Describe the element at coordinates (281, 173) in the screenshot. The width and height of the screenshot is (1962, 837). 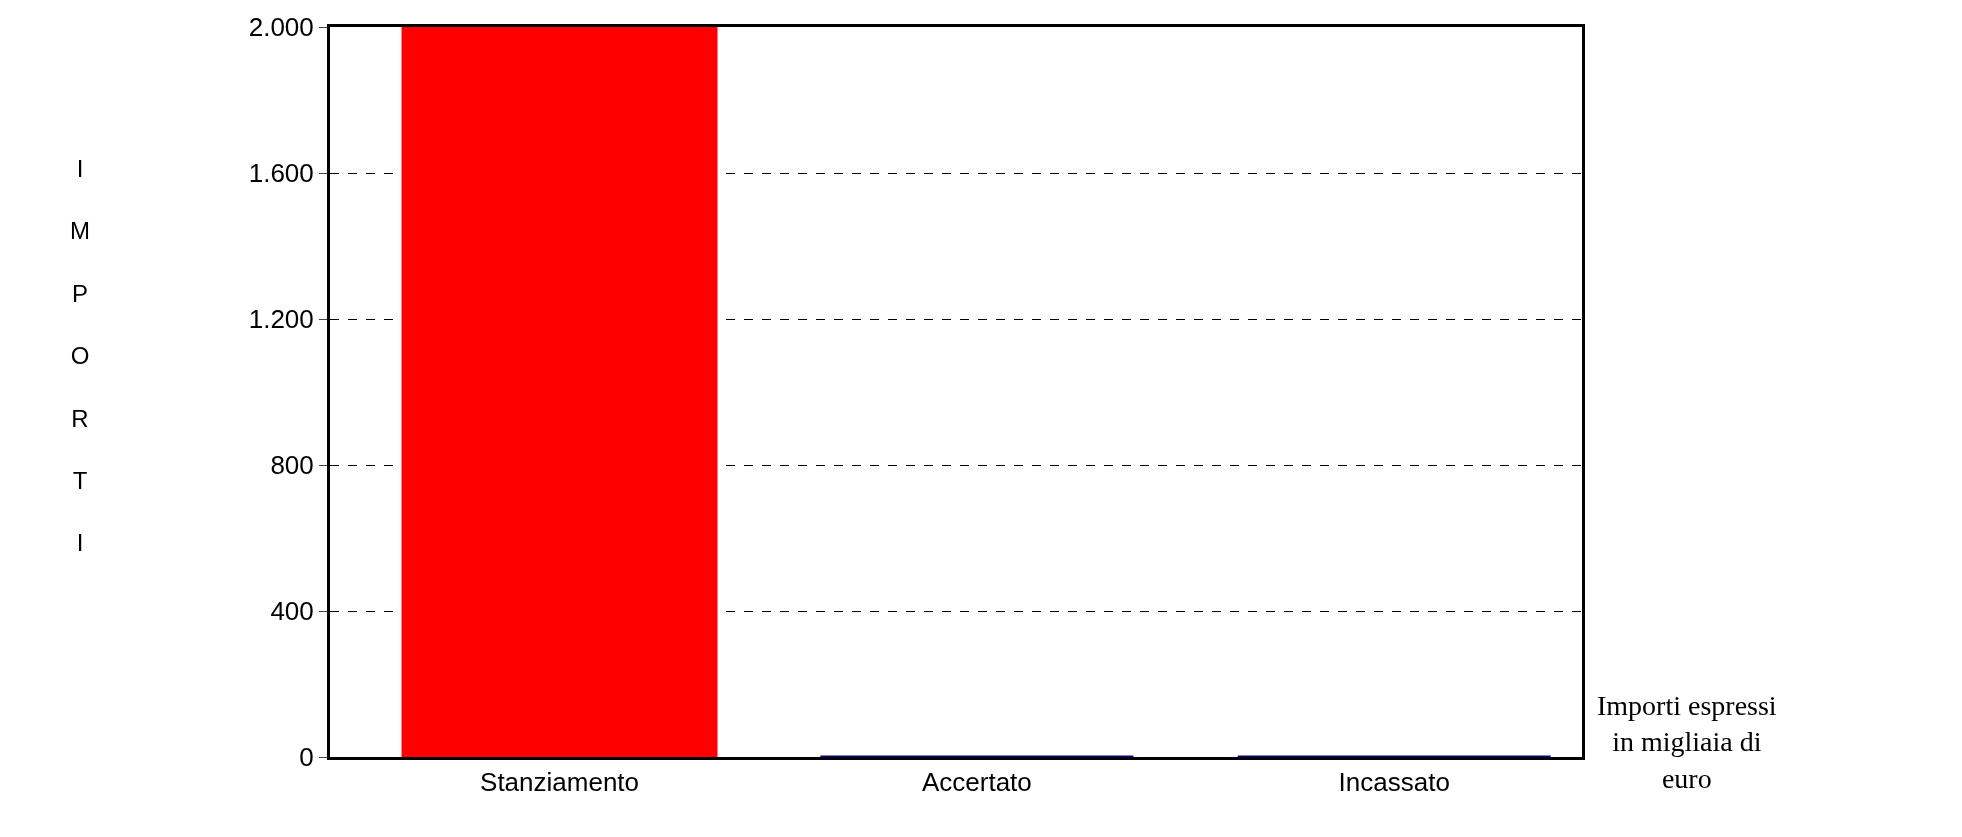
I see `y-tick-label: 1.600` at that location.